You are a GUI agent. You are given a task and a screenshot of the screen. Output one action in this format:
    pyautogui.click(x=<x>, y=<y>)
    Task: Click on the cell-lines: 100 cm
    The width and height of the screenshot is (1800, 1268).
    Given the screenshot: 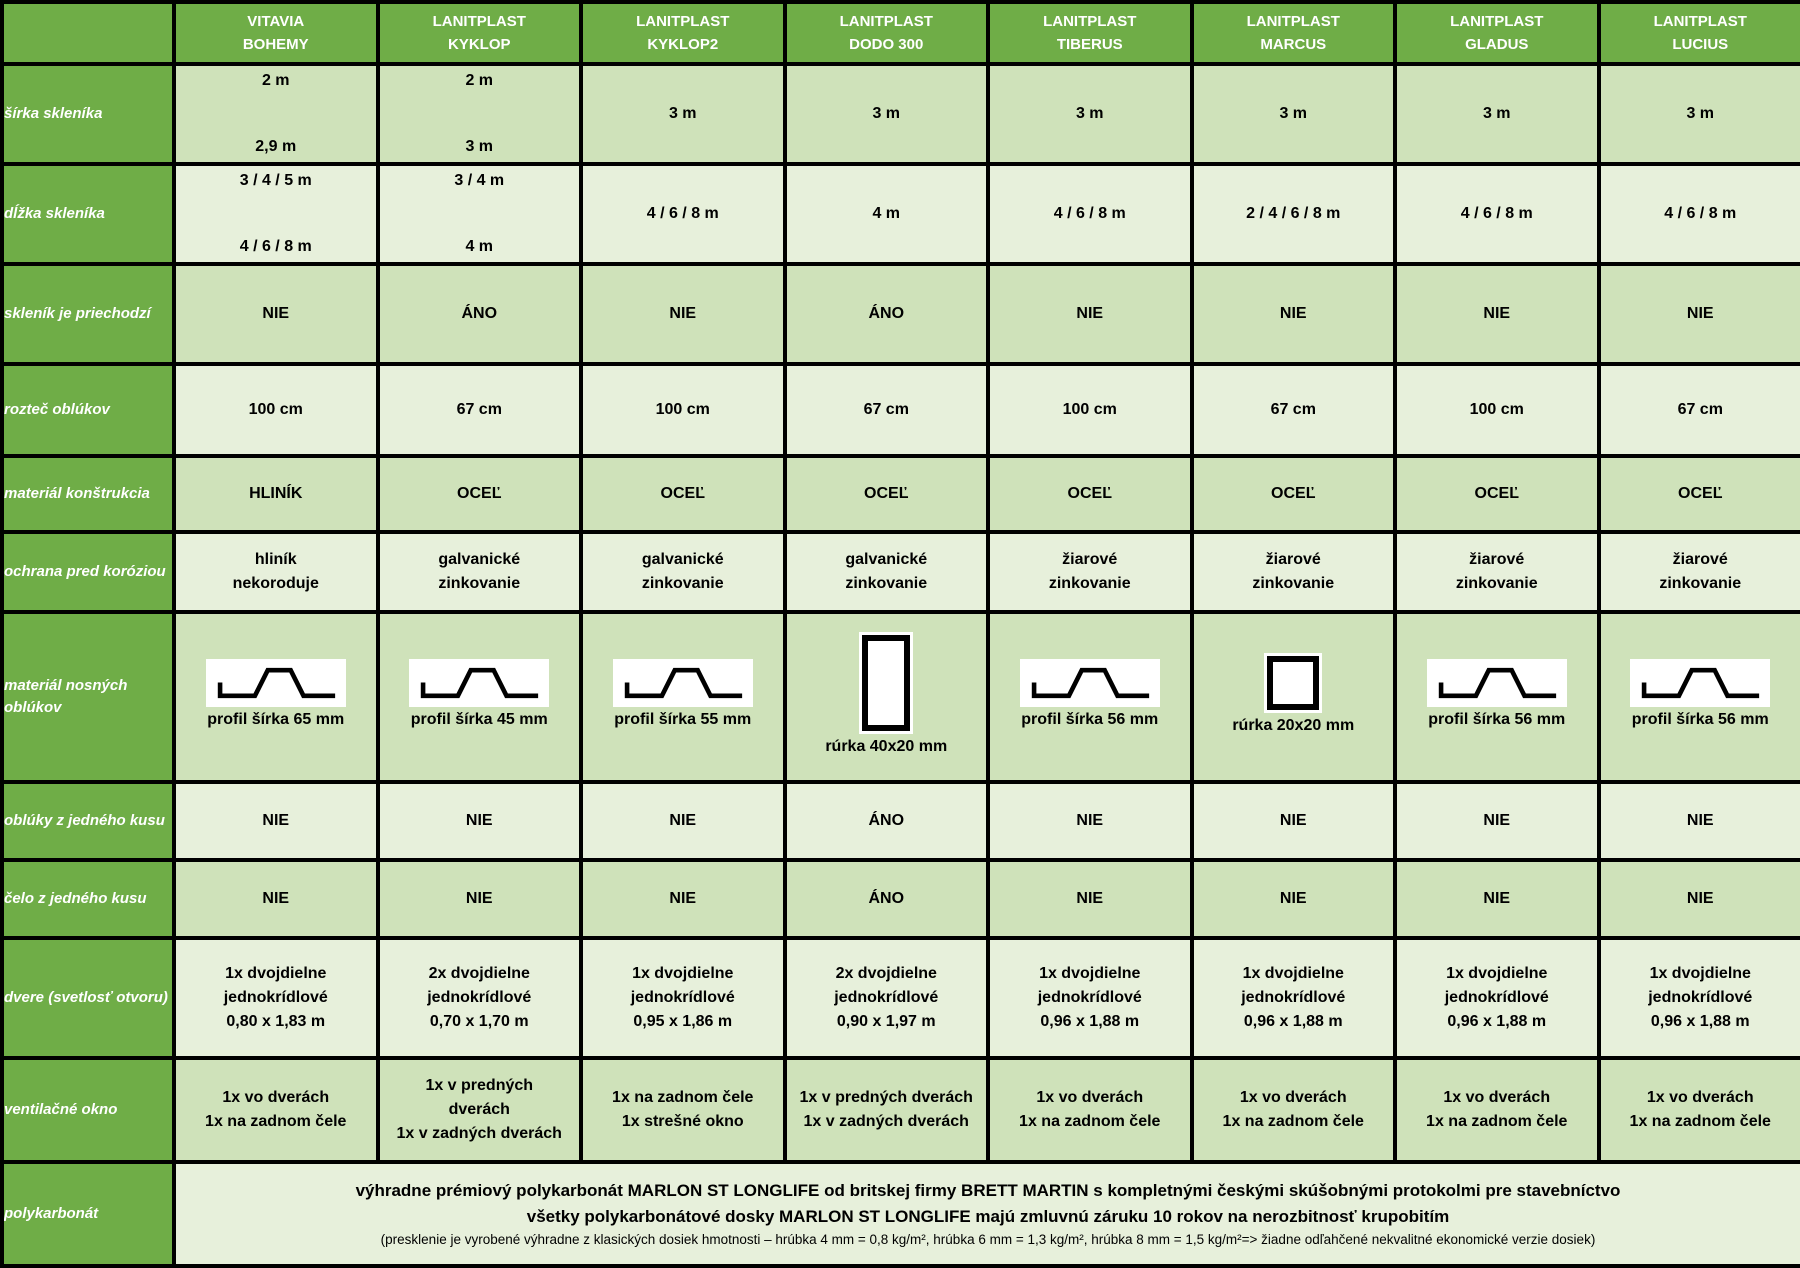 What is the action you would take?
    pyautogui.click(x=1497, y=410)
    